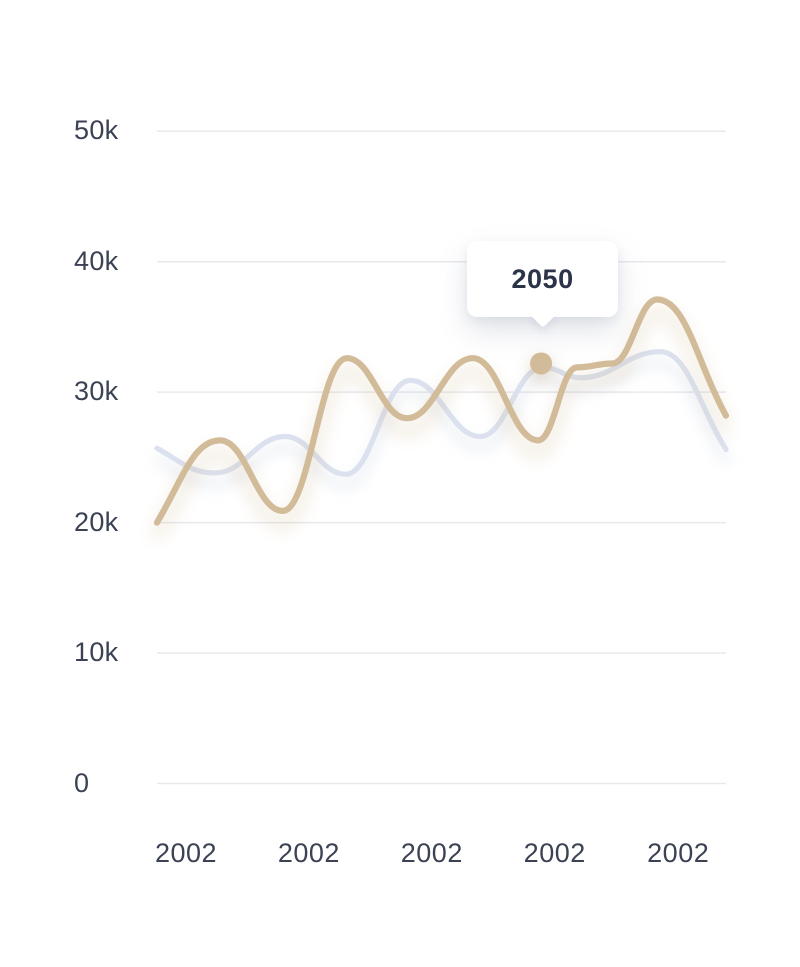  I want to click on chart-tooltip: 2050, so click(543, 285).